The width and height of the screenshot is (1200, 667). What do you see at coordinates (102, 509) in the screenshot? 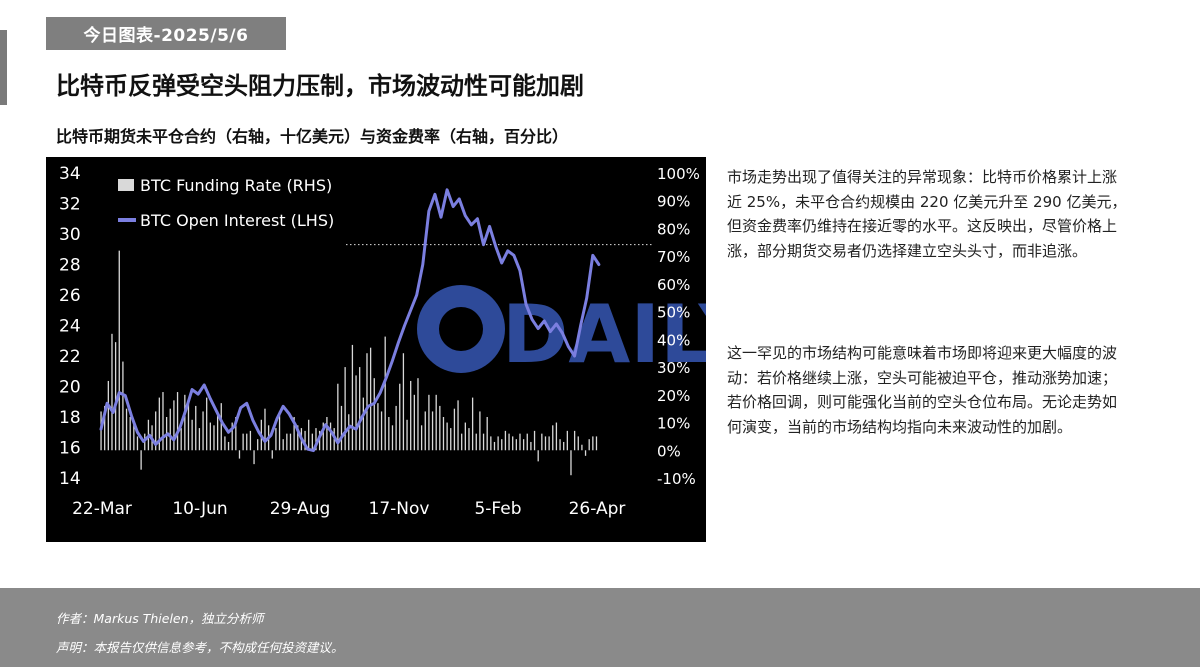
I see `x-axis-tick-label: 22-Mar` at bounding box center [102, 509].